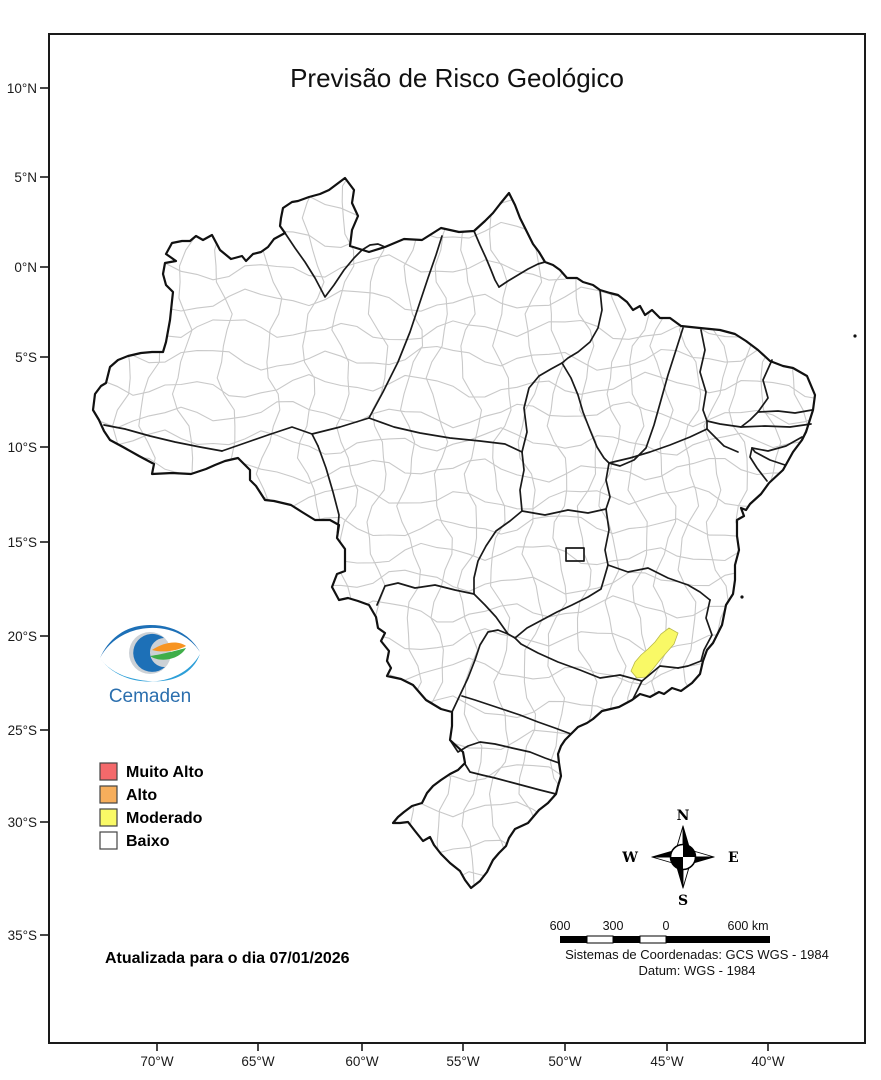 The width and height of the screenshot is (881, 1080). Describe the element at coordinates (679, 858) in the screenshot. I see `compass-rose: N S E W` at that location.